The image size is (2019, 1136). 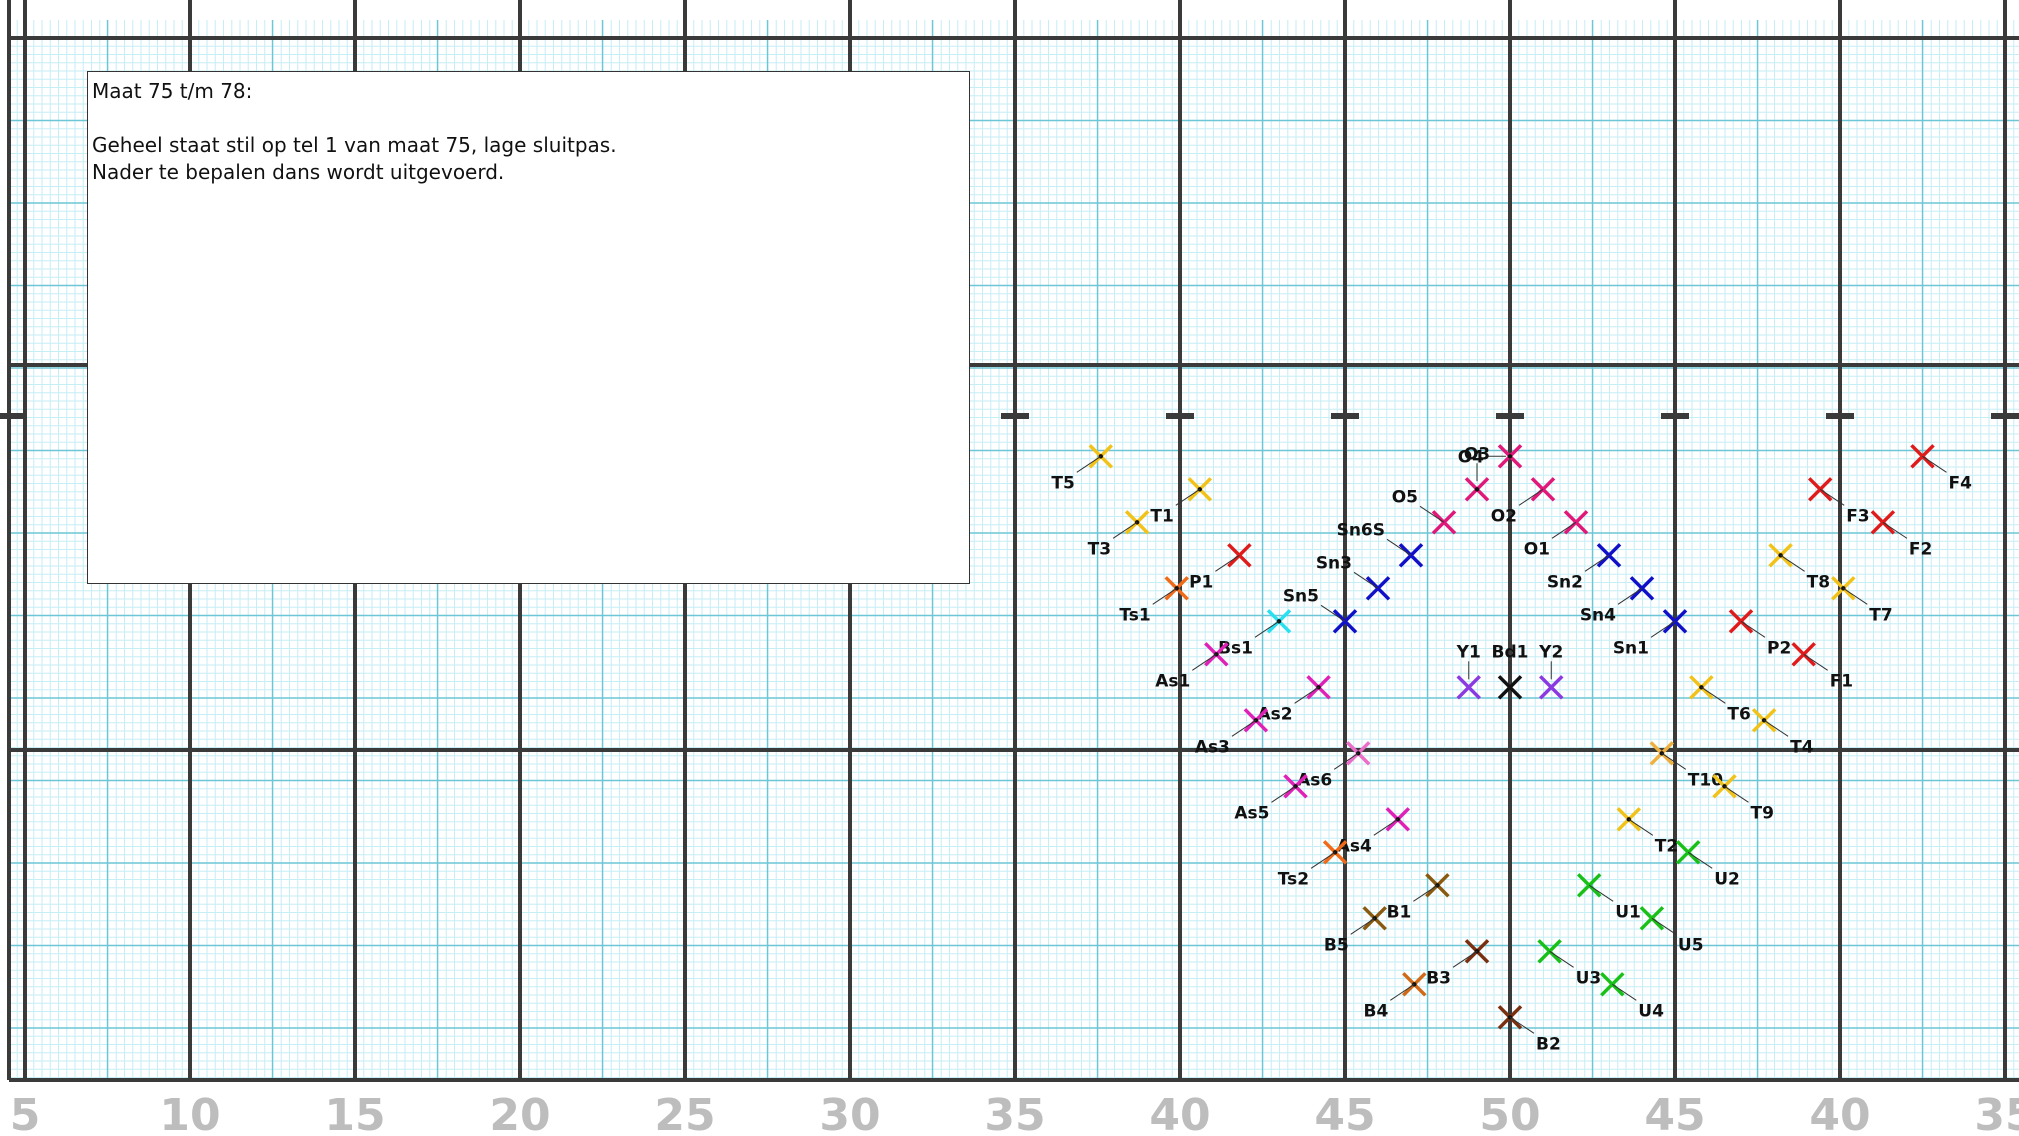 I want to click on performer-marker: B2, so click(x=1529, y=1029).